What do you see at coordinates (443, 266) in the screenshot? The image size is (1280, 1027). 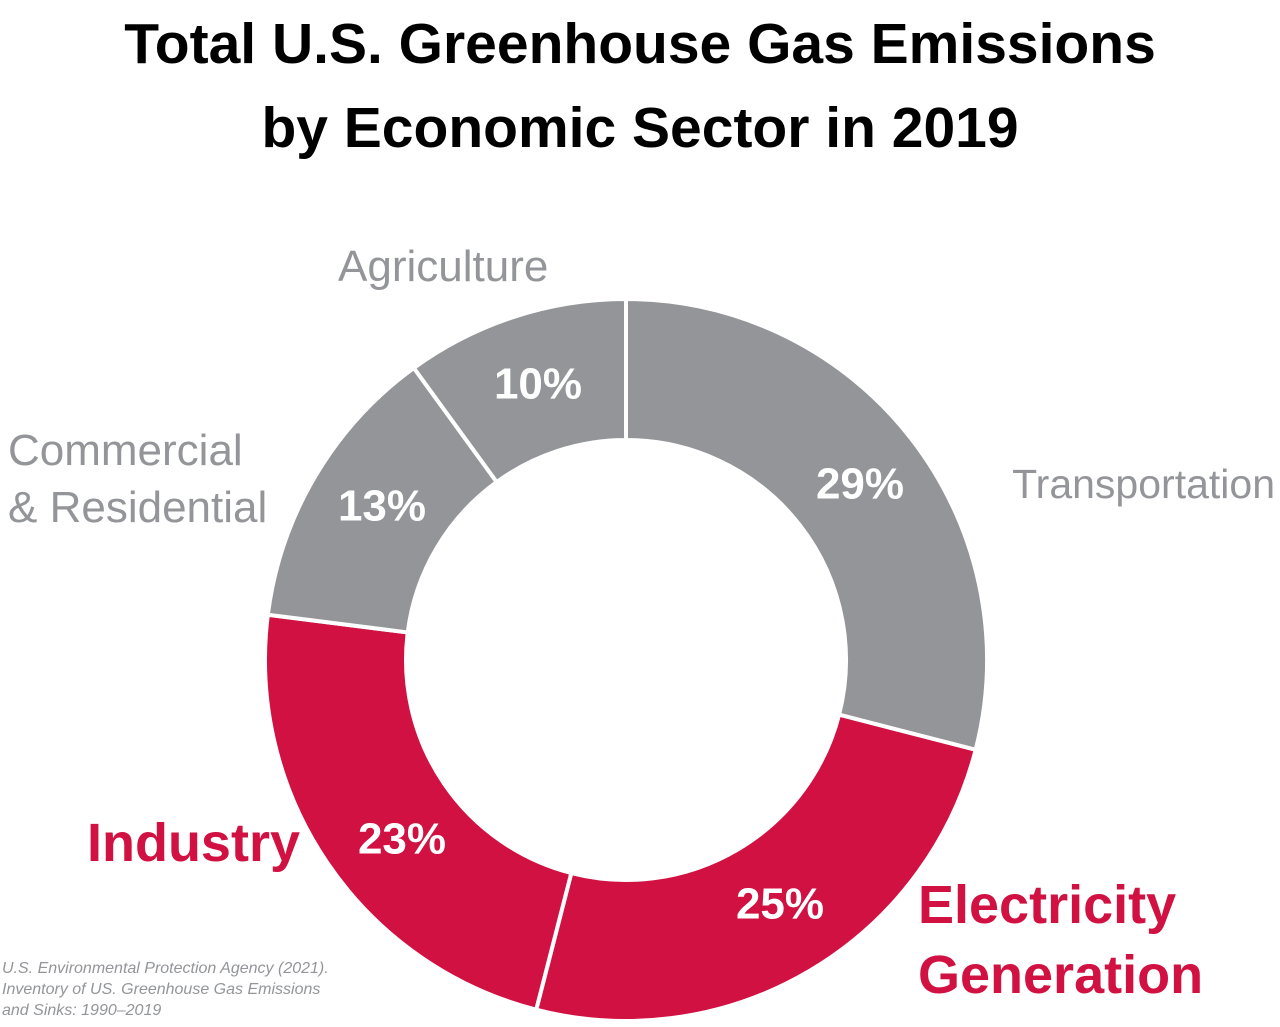 I see `category-label: Agriculture` at bounding box center [443, 266].